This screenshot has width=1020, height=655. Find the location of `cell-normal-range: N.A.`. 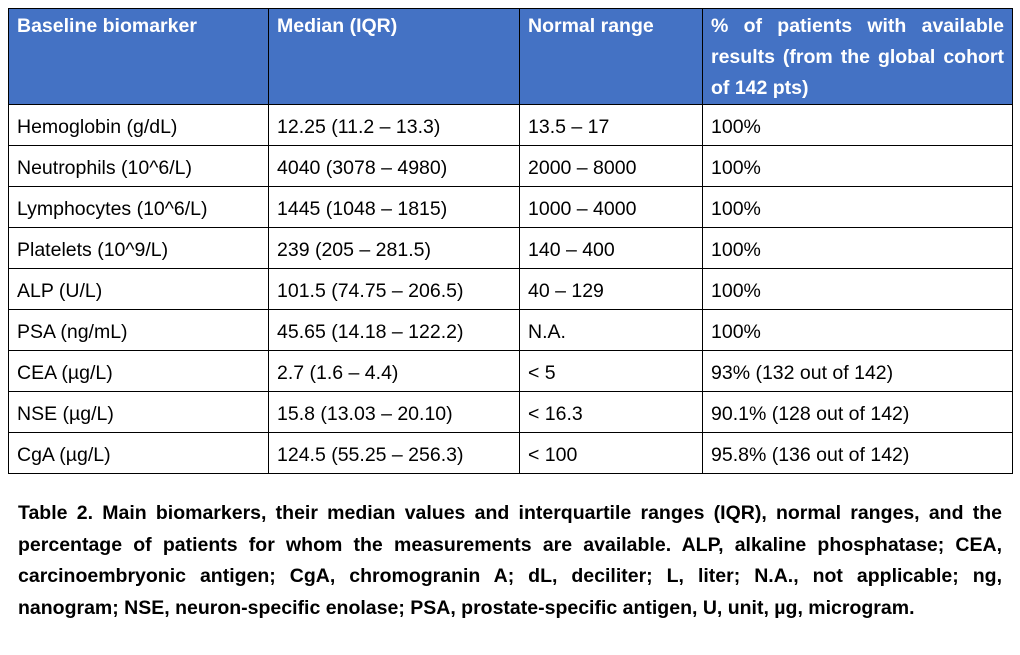

cell-normal-range: N.A. is located at coordinates (611, 330).